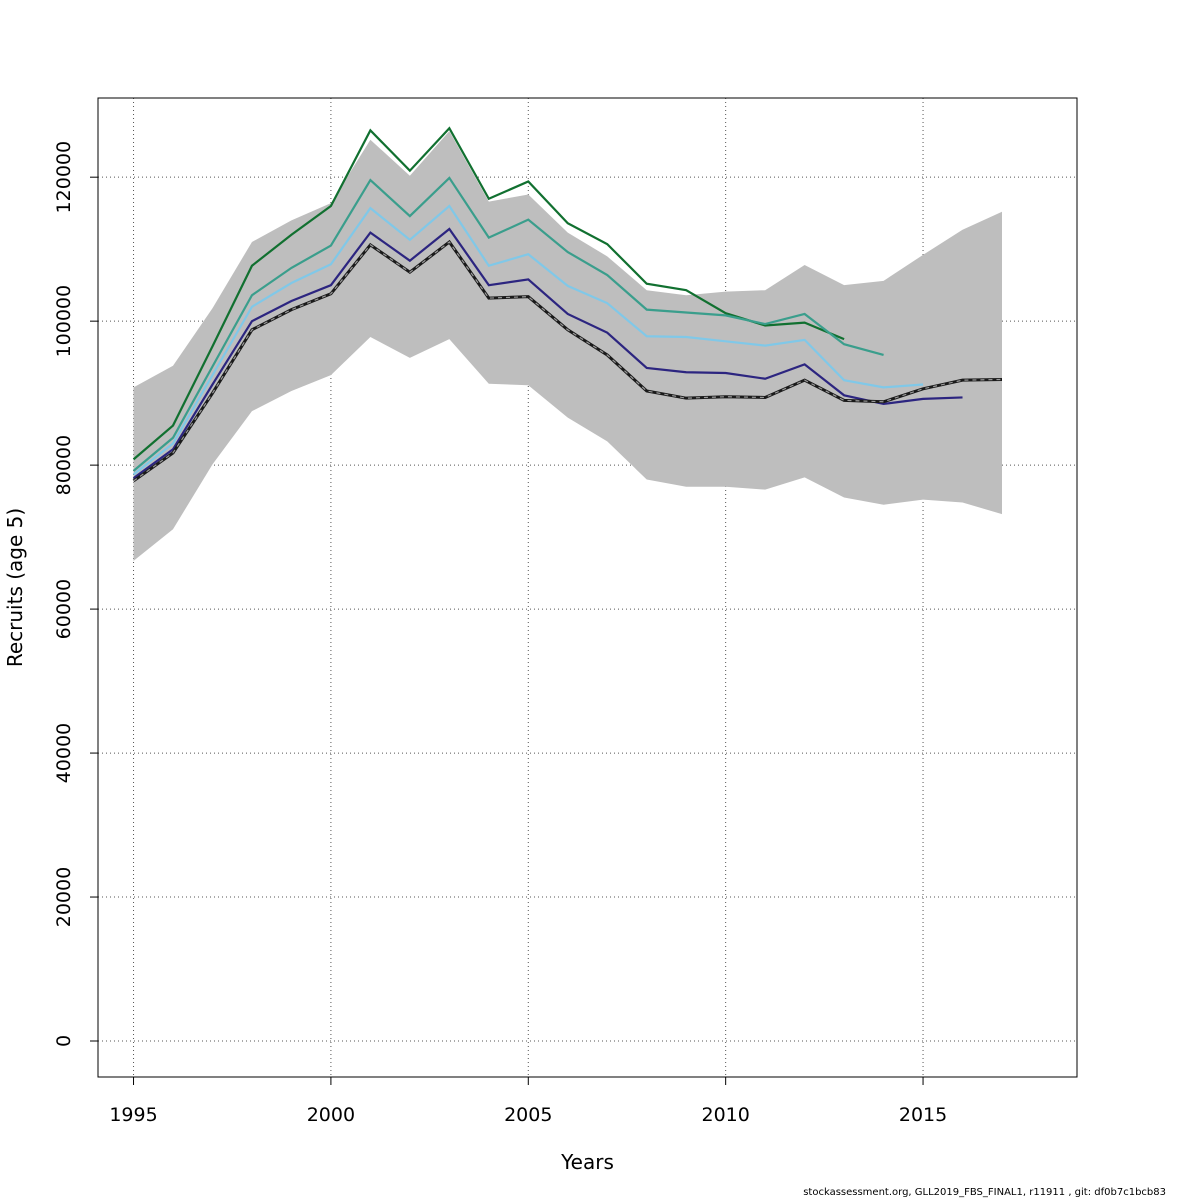 The width and height of the screenshot is (1200, 1200). Describe the element at coordinates (528, 1115) in the screenshot. I see `x-tick-label: 2005` at that location.